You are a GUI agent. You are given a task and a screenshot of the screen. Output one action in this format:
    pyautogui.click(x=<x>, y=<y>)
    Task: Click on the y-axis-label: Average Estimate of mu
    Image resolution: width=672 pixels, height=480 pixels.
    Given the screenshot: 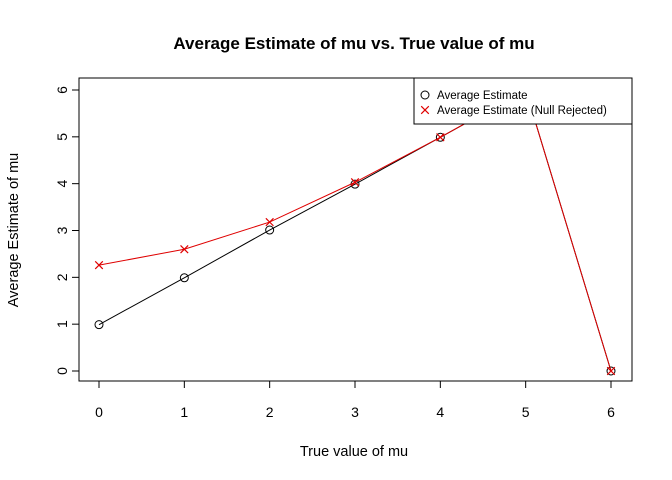 What is the action you would take?
    pyautogui.click(x=14, y=230)
    